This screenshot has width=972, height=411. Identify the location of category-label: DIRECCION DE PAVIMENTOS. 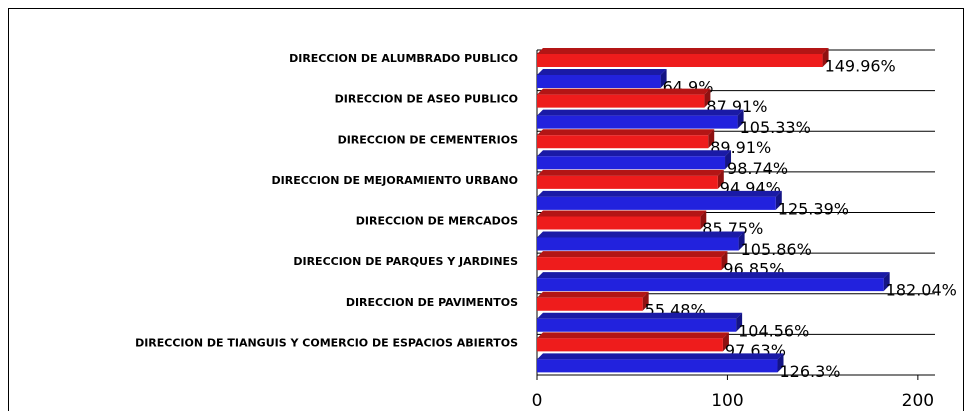
(432, 302).